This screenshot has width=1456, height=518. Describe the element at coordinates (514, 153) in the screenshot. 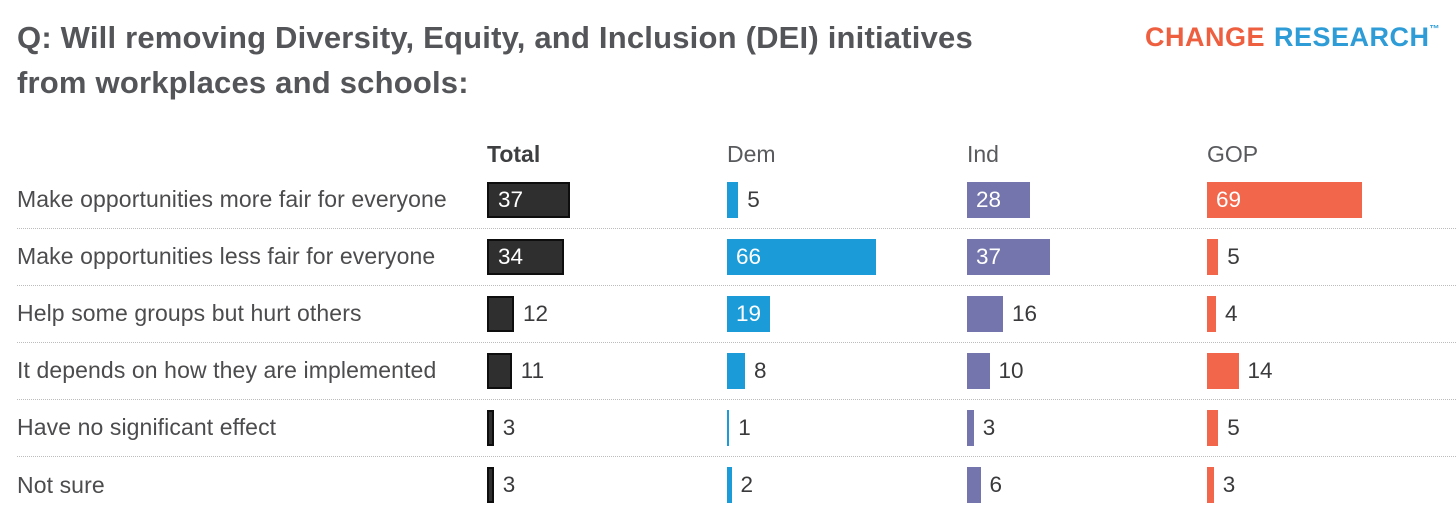

I see `column-header-total: Total` at that location.